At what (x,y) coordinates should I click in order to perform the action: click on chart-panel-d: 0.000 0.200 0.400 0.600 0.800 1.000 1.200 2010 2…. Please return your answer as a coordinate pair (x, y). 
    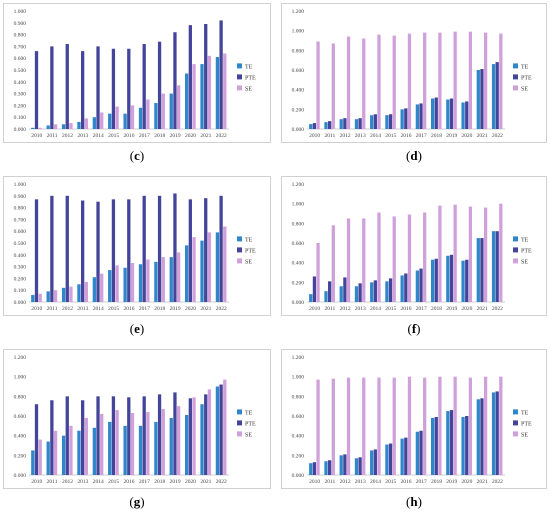
    Looking at the image, I should click on (414, 73).